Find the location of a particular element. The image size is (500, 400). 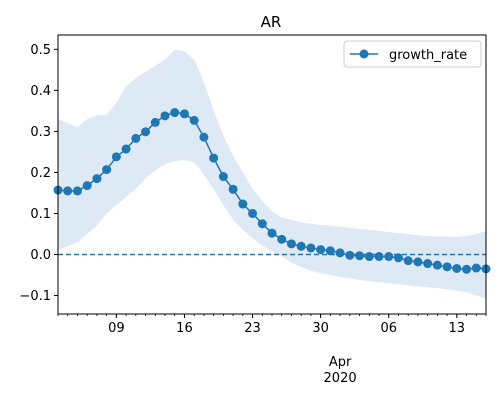

y-tick-label: 0.0 is located at coordinates (40, 255).